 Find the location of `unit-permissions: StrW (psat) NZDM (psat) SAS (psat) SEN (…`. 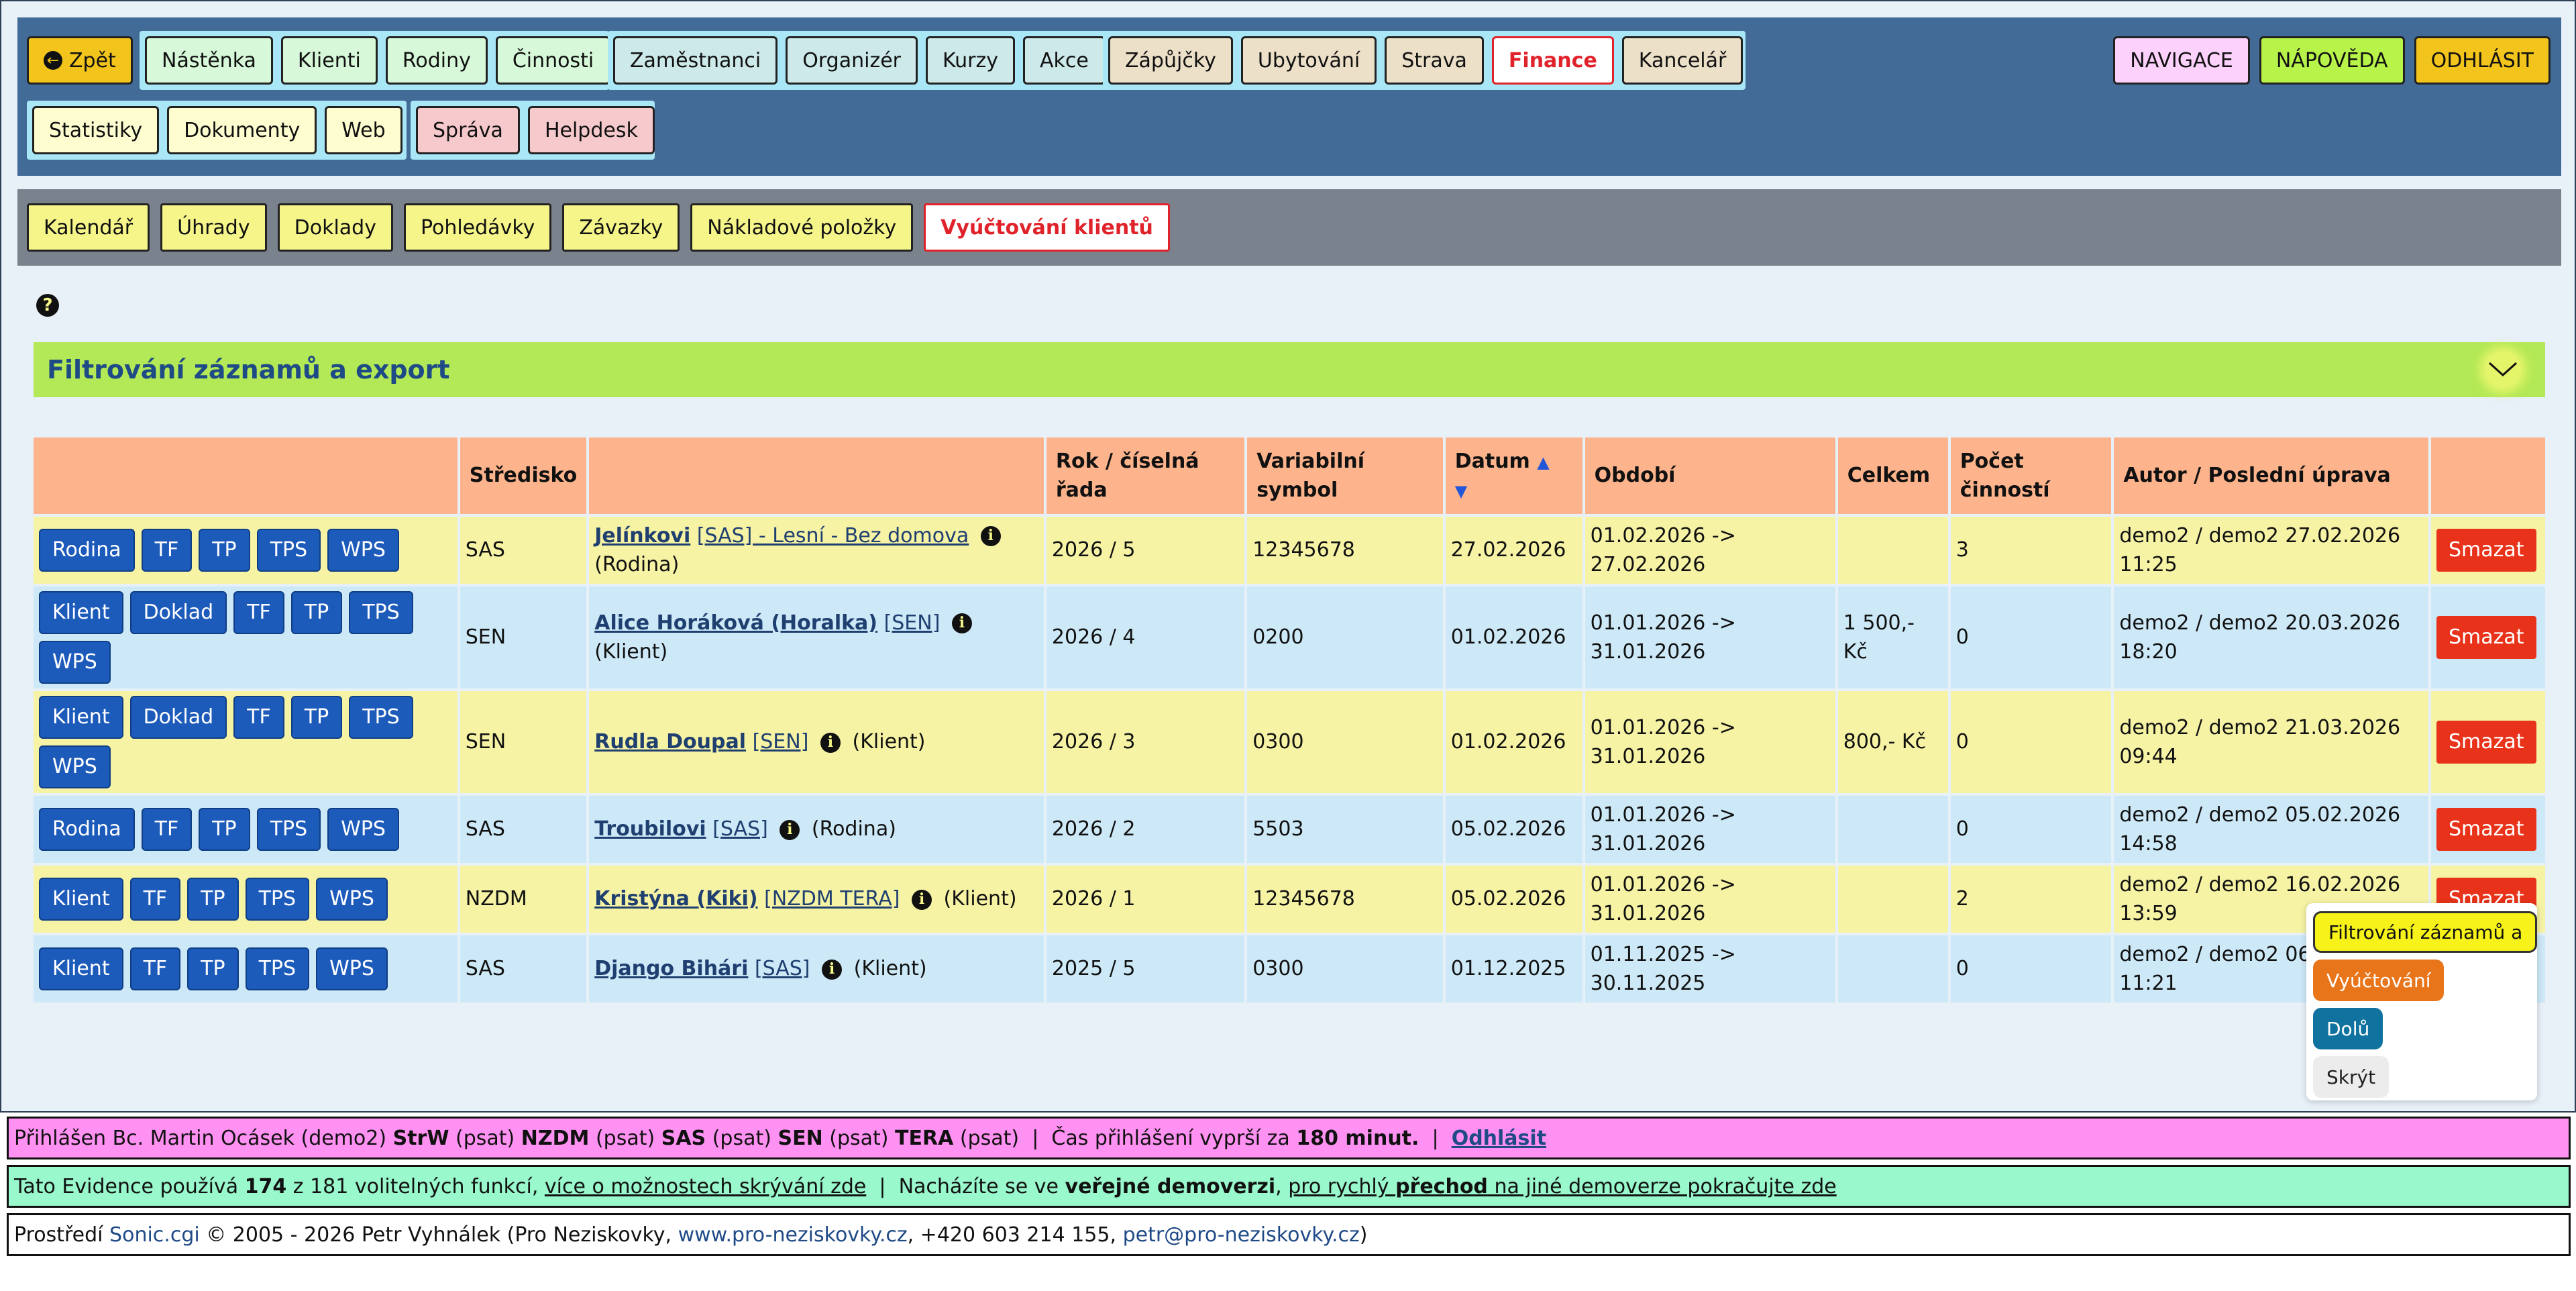

unit-permissions: StrW (psat) NZDM (psat) SAS (psat) SEN (… is located at coordinates (706, 1138).